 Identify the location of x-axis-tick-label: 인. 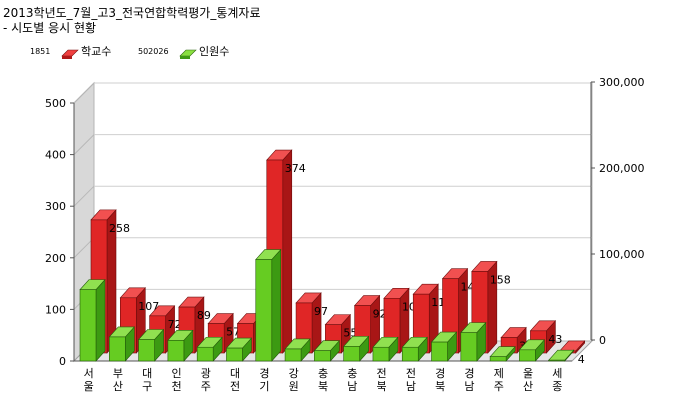
(176, 373).